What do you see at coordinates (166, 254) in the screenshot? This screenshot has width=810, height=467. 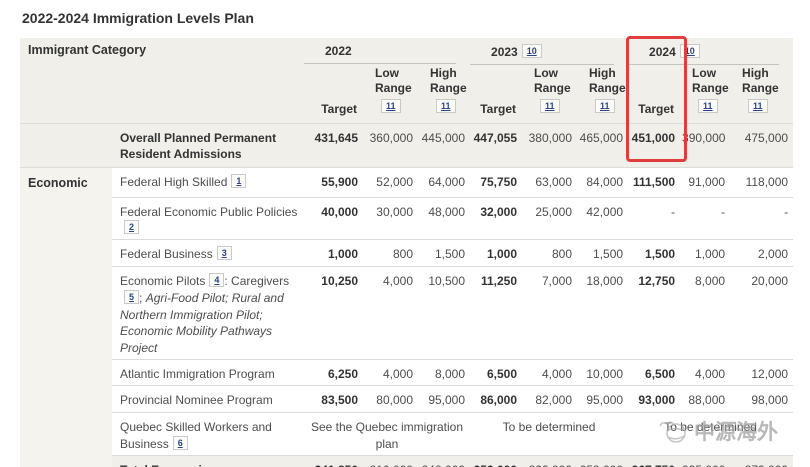 I see `row-label-text: Federal Business` at bounding box center [166, 254].